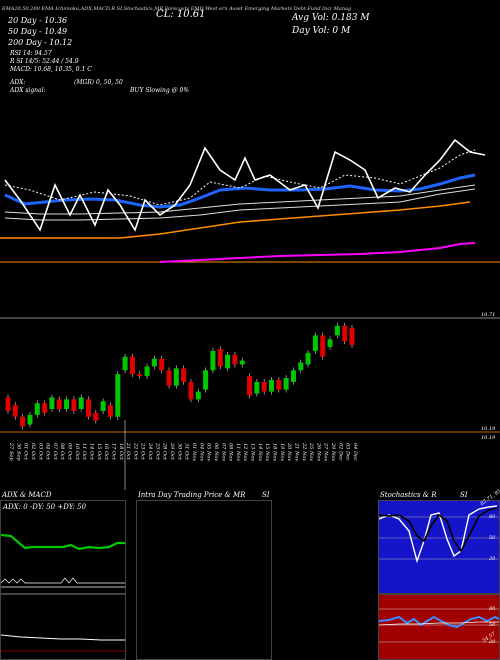 The width and height of the screenshot is (500, 660). I want to click on magenta-line, so click(317, 252).